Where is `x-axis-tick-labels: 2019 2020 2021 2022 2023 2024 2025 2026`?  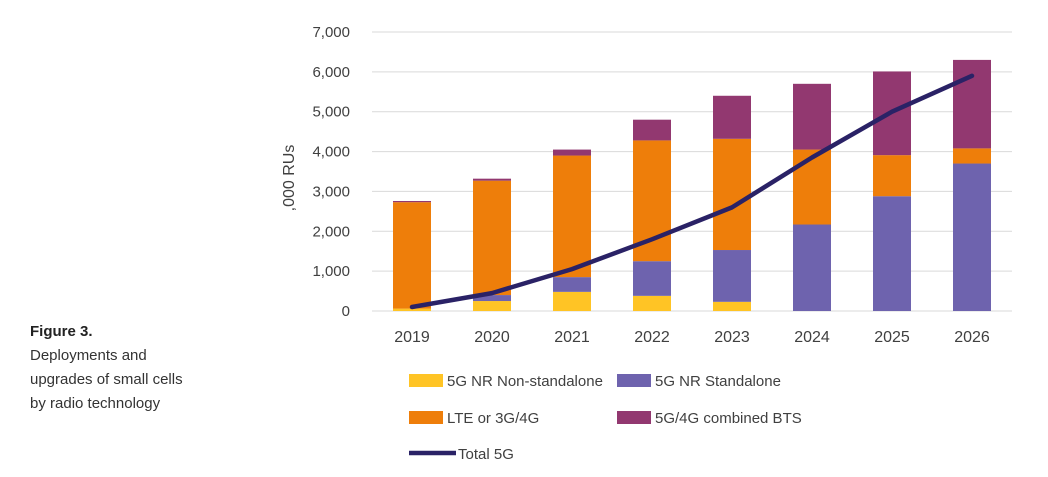 x-axis-tick-labels: 2019 2020 2021 2022 2023 2024 2025 2026 is located at coordinates (692, 337).